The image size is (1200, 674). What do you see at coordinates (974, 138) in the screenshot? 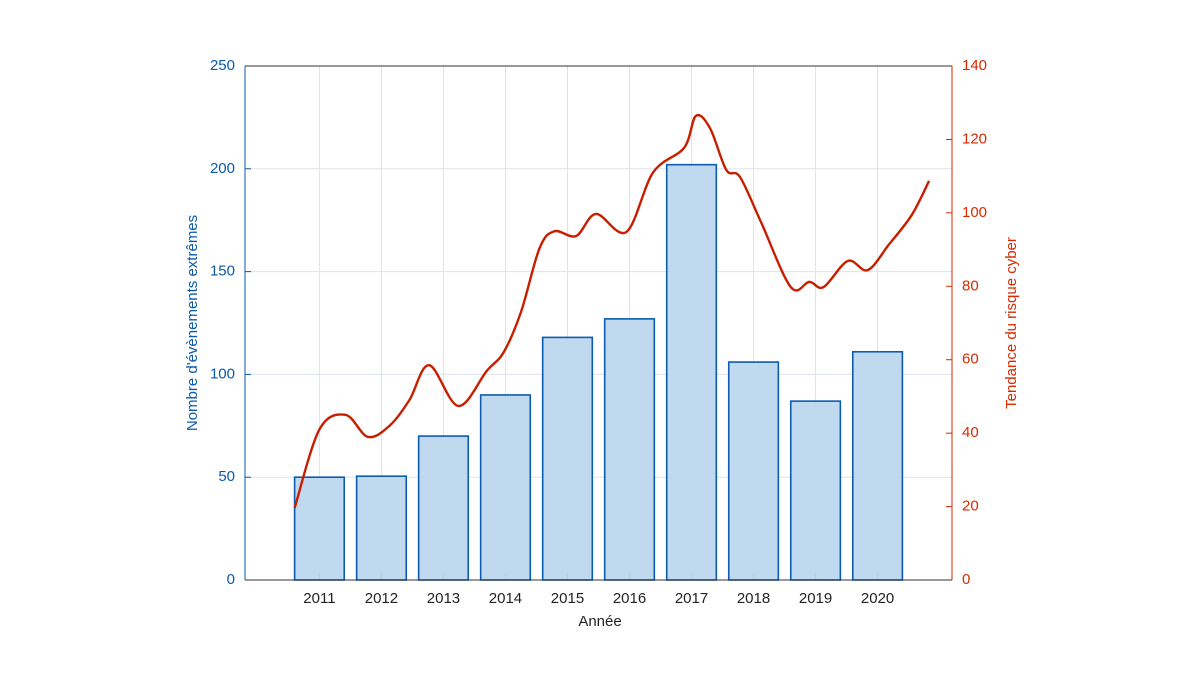
I see `y2-tick-label: 120` at bounding box center [974, 138].